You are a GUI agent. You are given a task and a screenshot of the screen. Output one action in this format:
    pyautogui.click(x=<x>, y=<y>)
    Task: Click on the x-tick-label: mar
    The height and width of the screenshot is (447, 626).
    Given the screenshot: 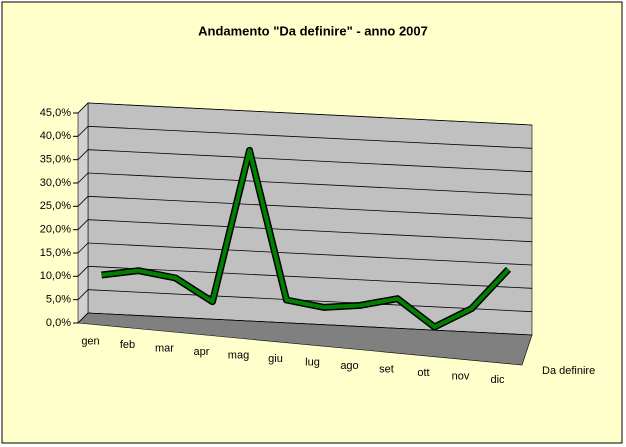 What is the action you would take?
    pyautogui.click(x=164, y=349)
    